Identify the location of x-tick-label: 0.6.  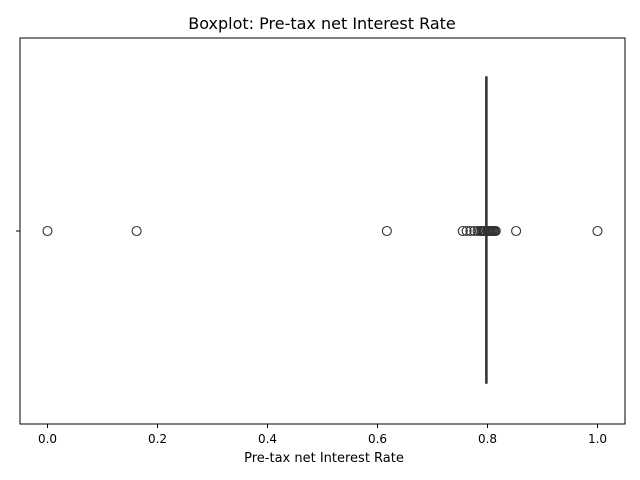
(377, 439).